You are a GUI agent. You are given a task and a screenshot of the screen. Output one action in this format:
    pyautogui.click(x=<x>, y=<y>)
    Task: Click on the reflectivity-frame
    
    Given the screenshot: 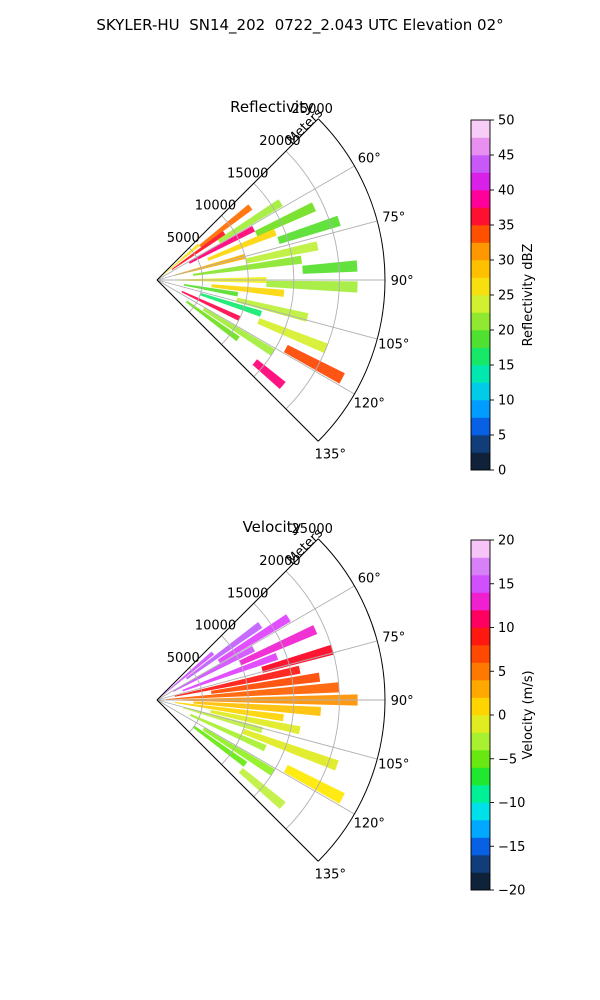 What is the action you would take?
    pyautogui.click(x=271, y=280)
    